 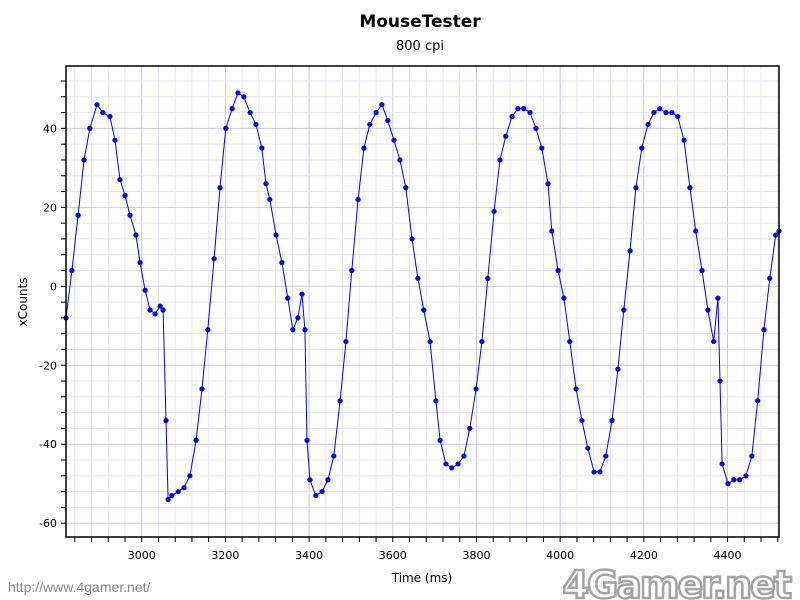 I want to click on x-tick-label: 3000, so click(x=142, y=555).